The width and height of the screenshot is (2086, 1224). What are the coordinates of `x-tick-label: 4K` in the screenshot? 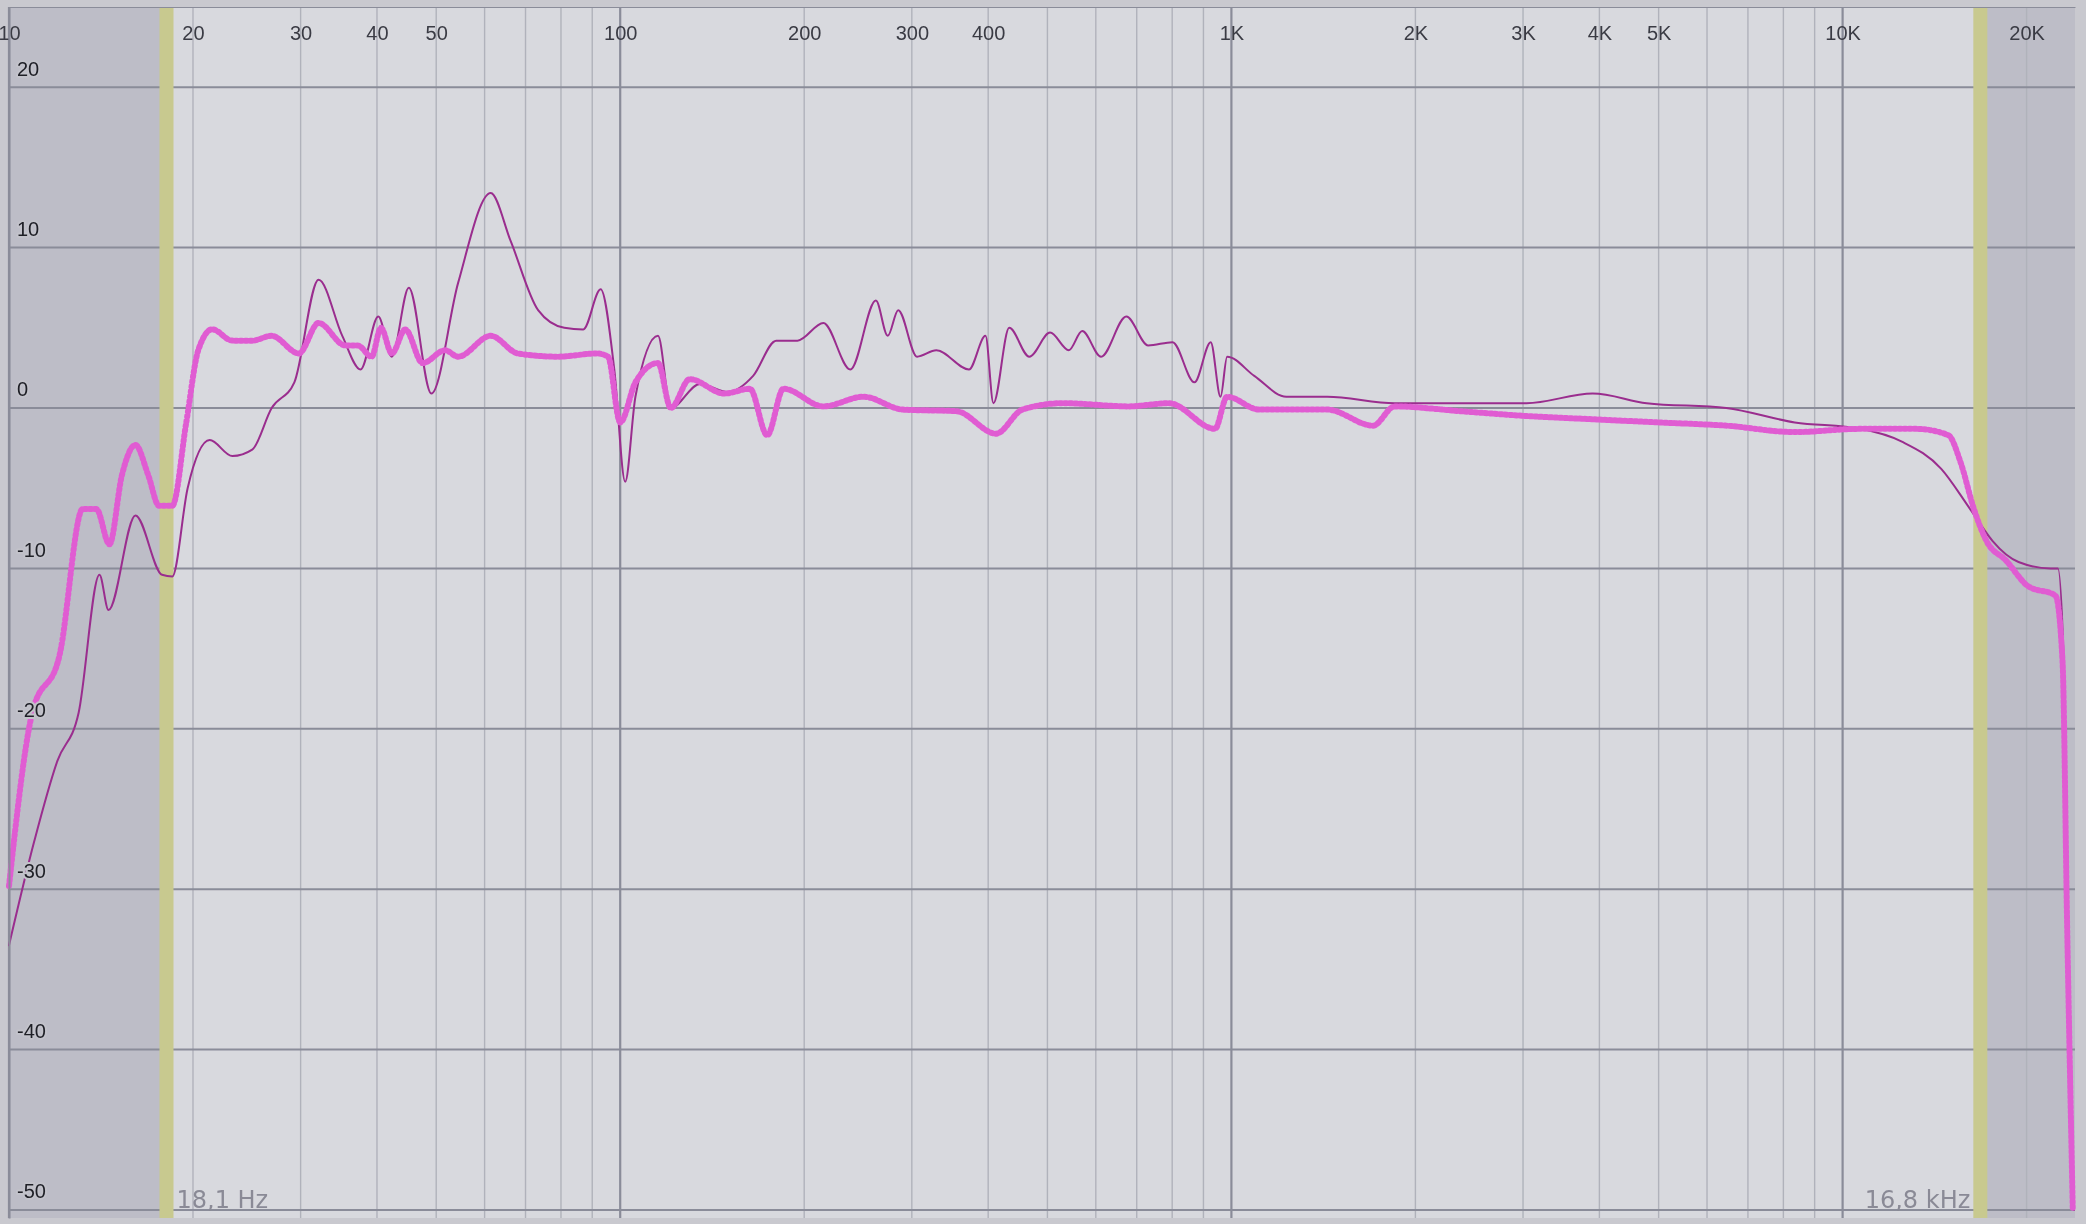 It's located at (1600, 33).